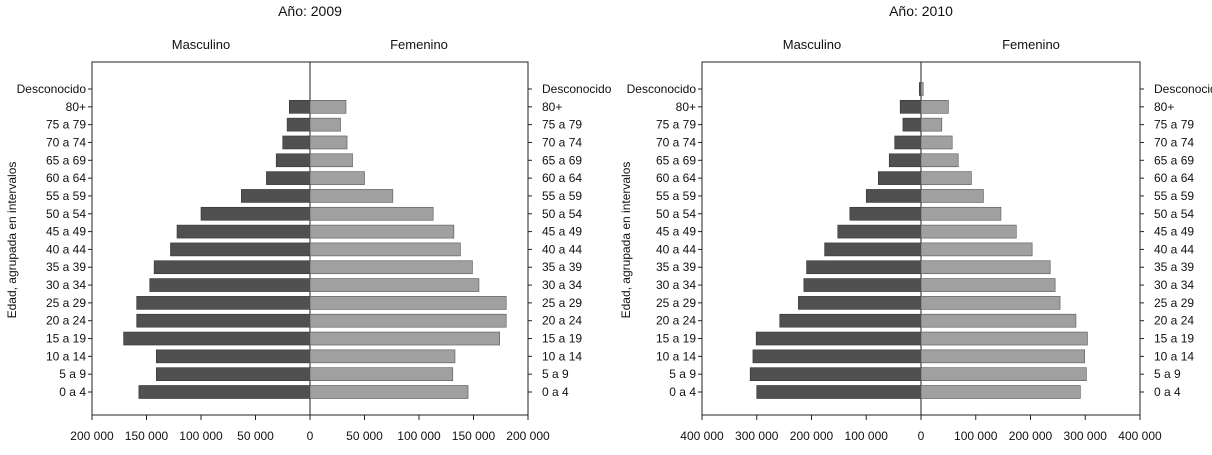  I want to click on y-tick-label-right-1-13: 65 a 69, so click(1174, 160).